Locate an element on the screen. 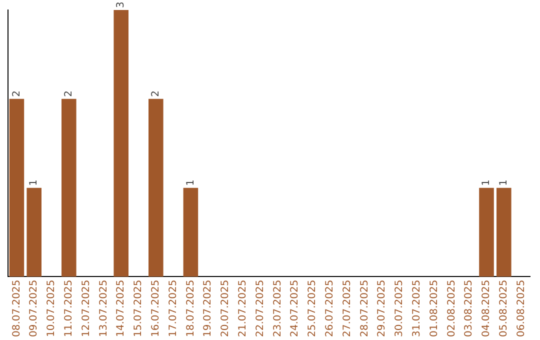  x-tick-label: 25.07.2025 is located at coordinates (312, 309).